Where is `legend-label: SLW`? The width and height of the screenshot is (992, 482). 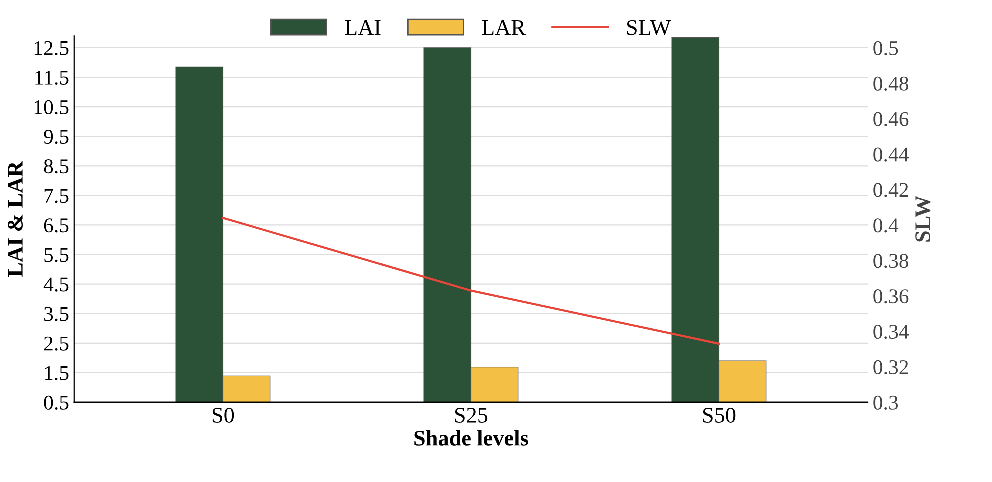
legend-label: SLW is located at coordinates (649, 28).